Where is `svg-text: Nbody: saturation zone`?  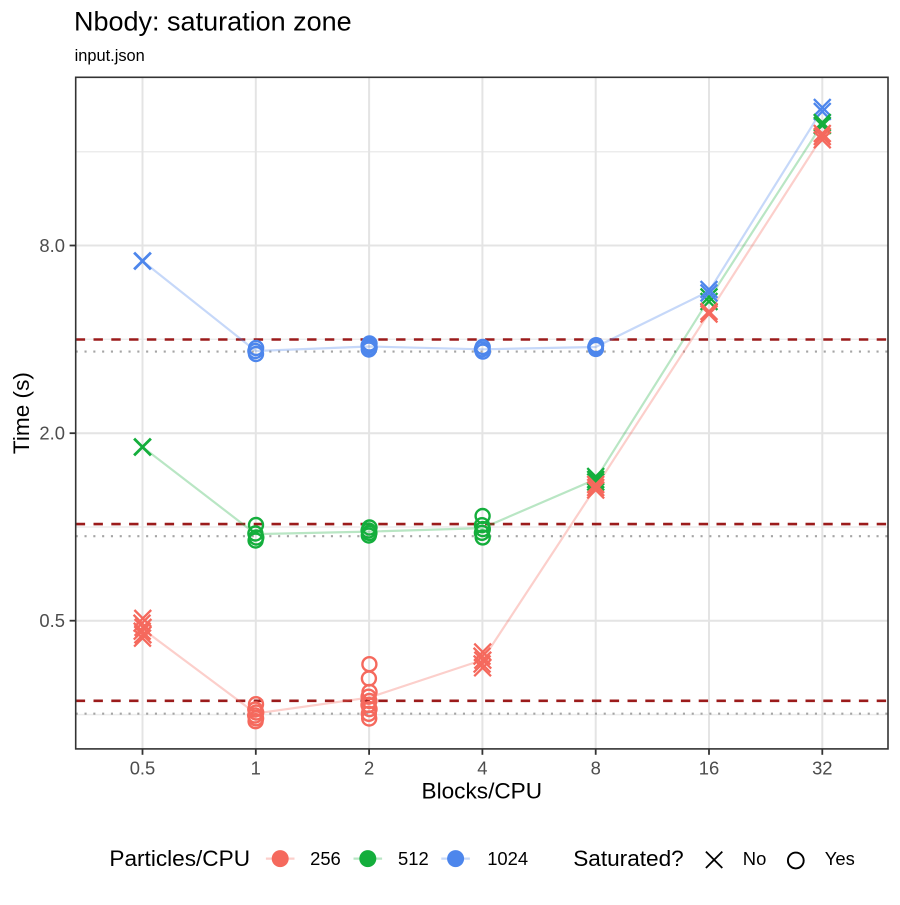 svg-text: Nbody: saturation zone is located at coordinates (213, 21).